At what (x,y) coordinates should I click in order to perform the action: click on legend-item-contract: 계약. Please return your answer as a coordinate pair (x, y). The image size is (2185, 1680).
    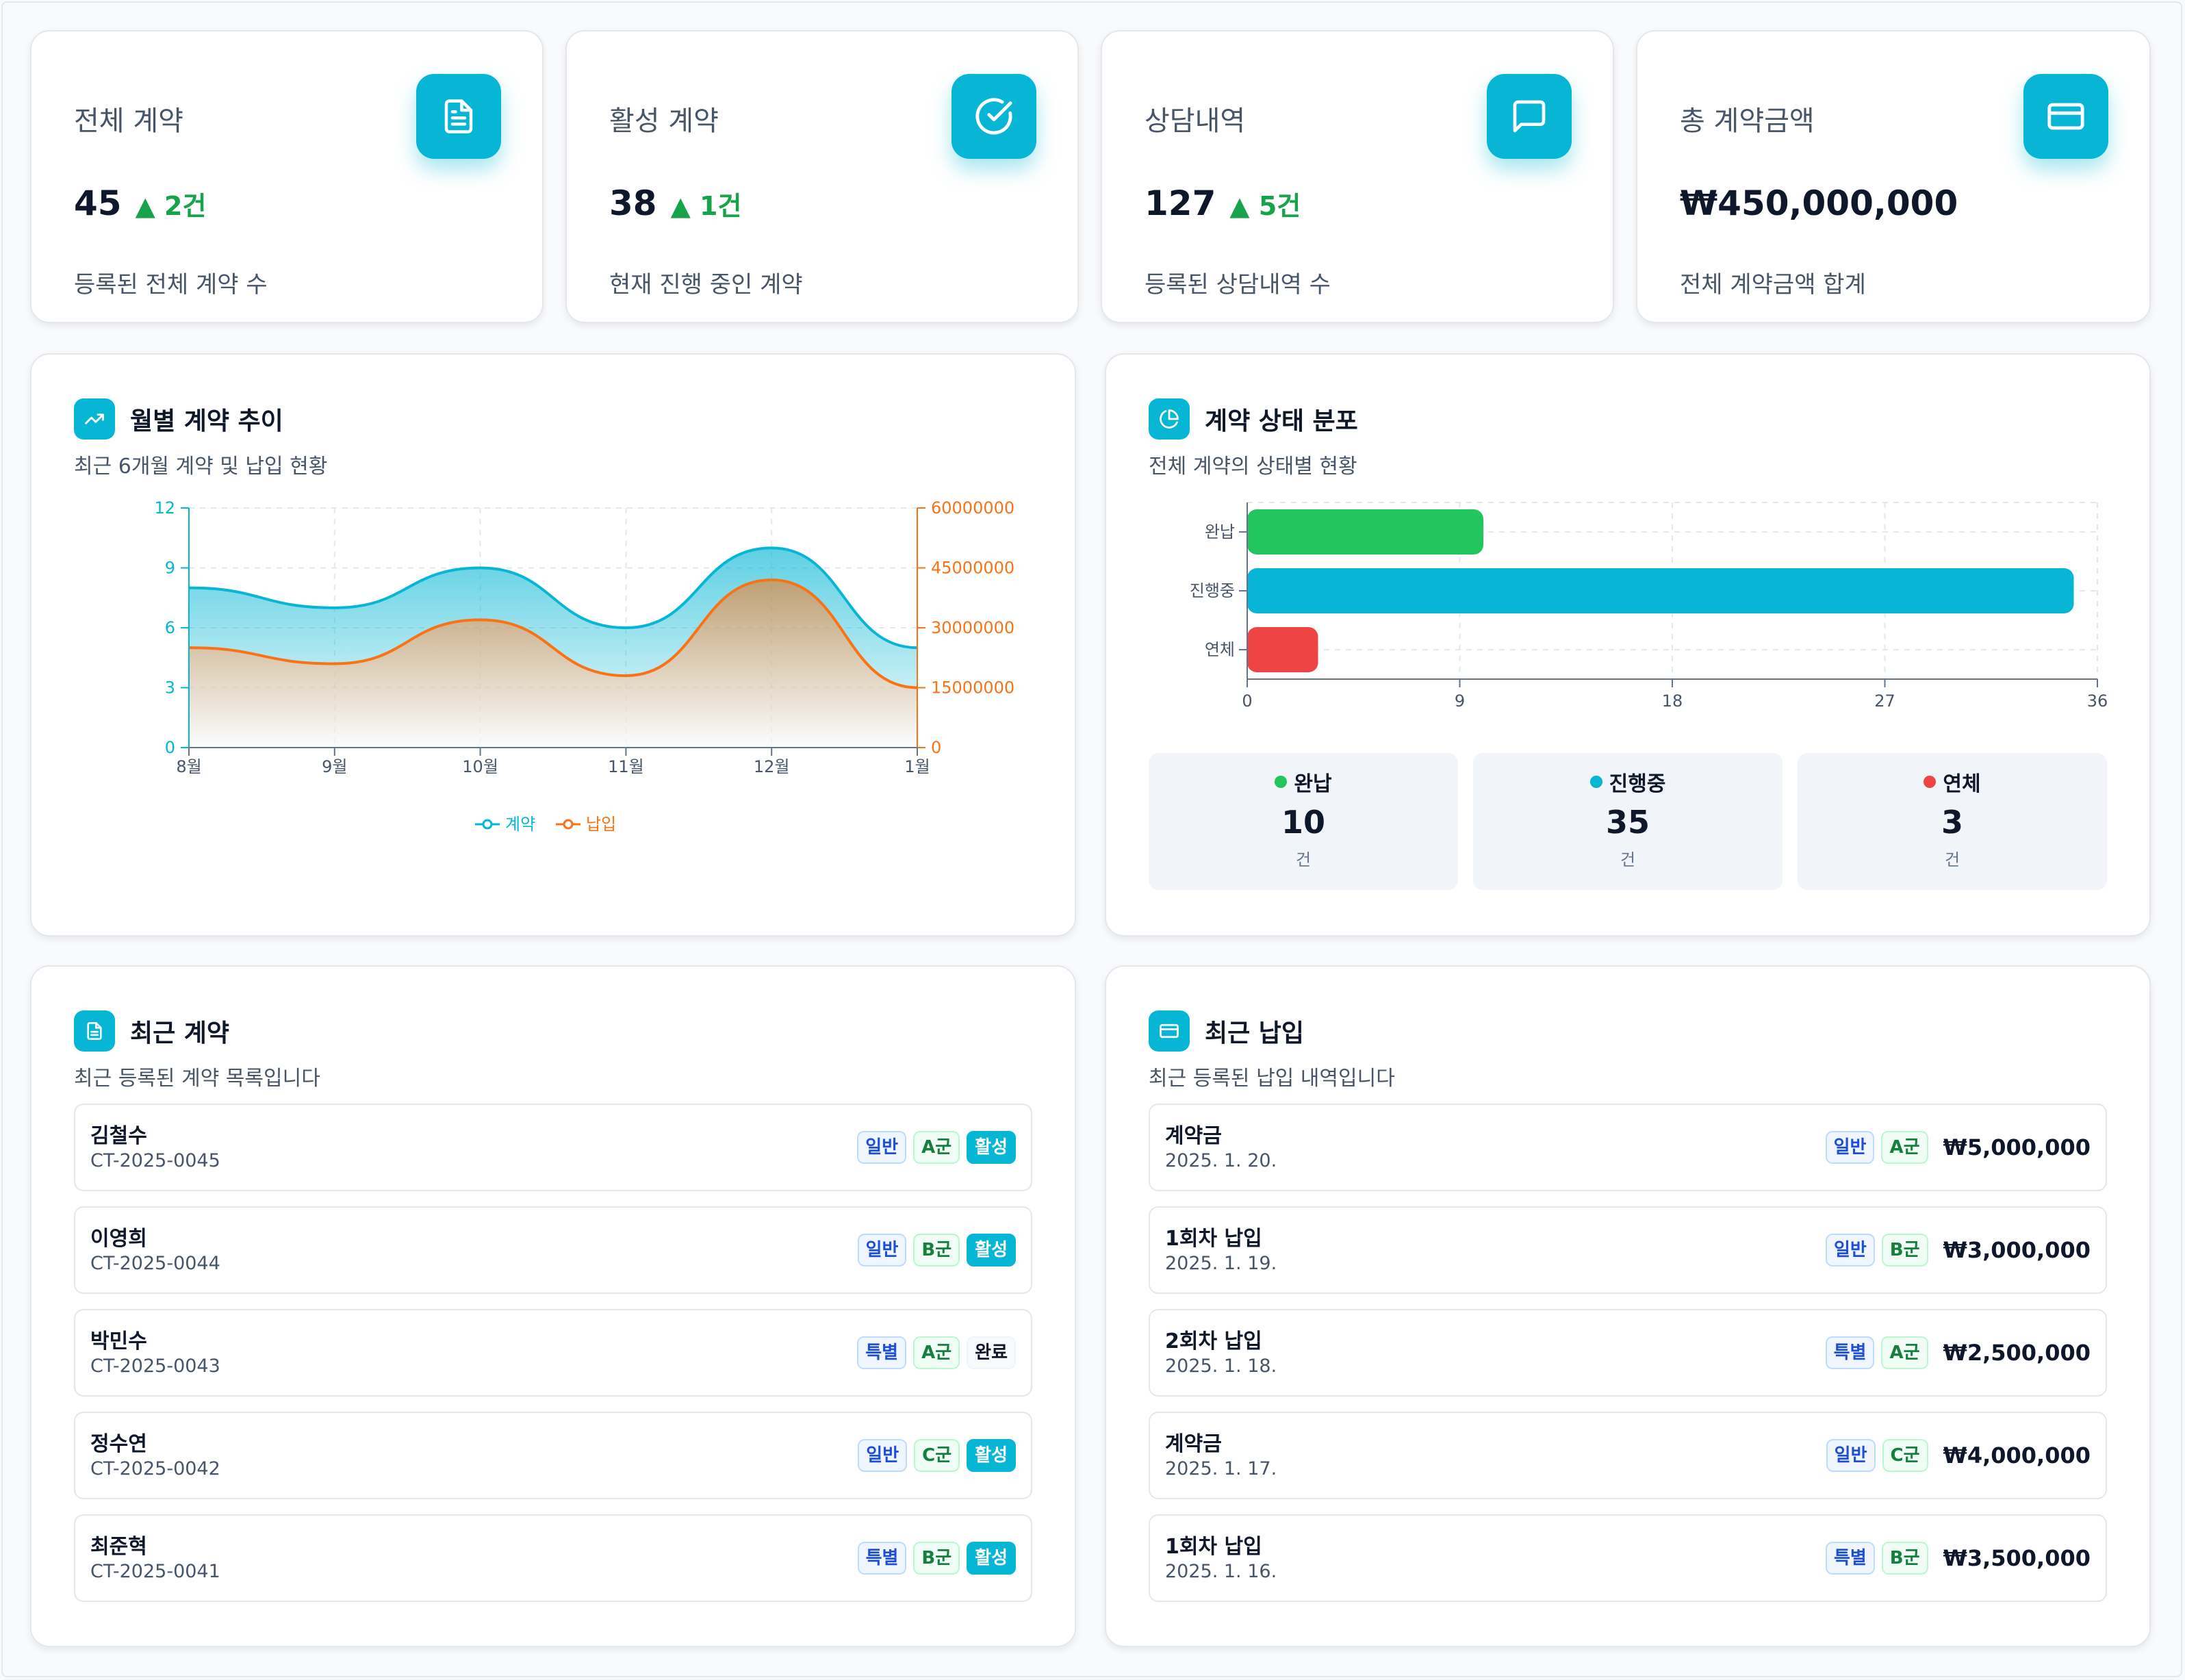
    Looking at the image, I should click on (505, 825).